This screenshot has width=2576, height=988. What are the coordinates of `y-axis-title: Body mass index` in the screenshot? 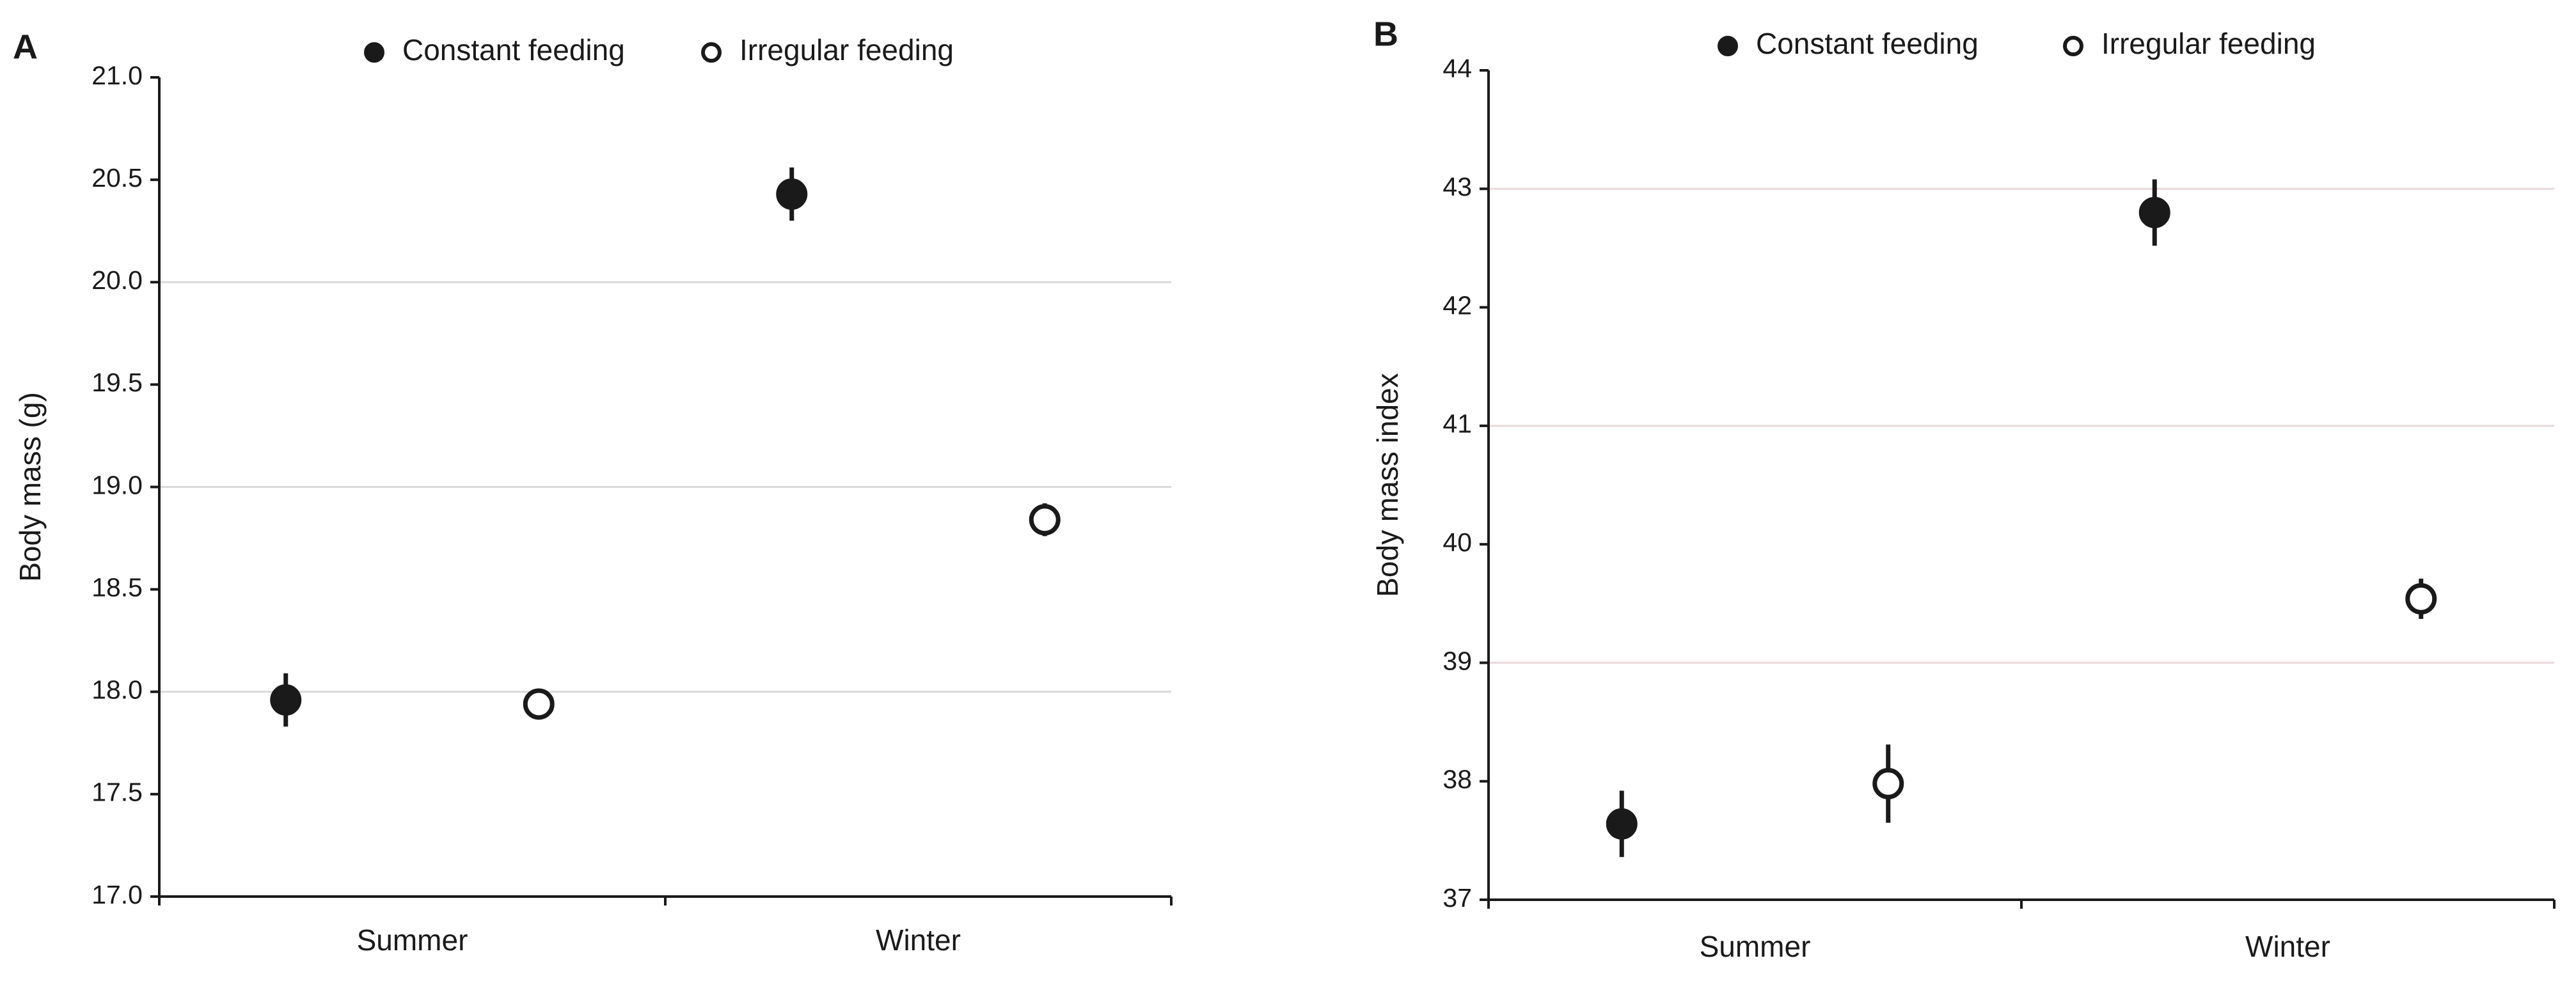 It's located at (1387, 485).